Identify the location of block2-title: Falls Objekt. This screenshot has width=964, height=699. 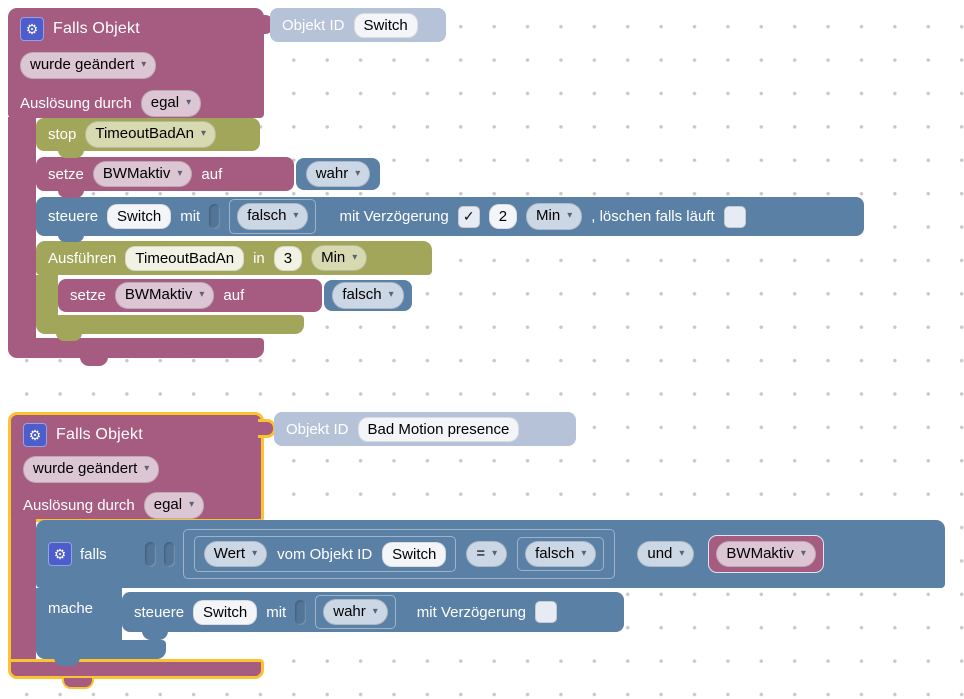
(99, 435).